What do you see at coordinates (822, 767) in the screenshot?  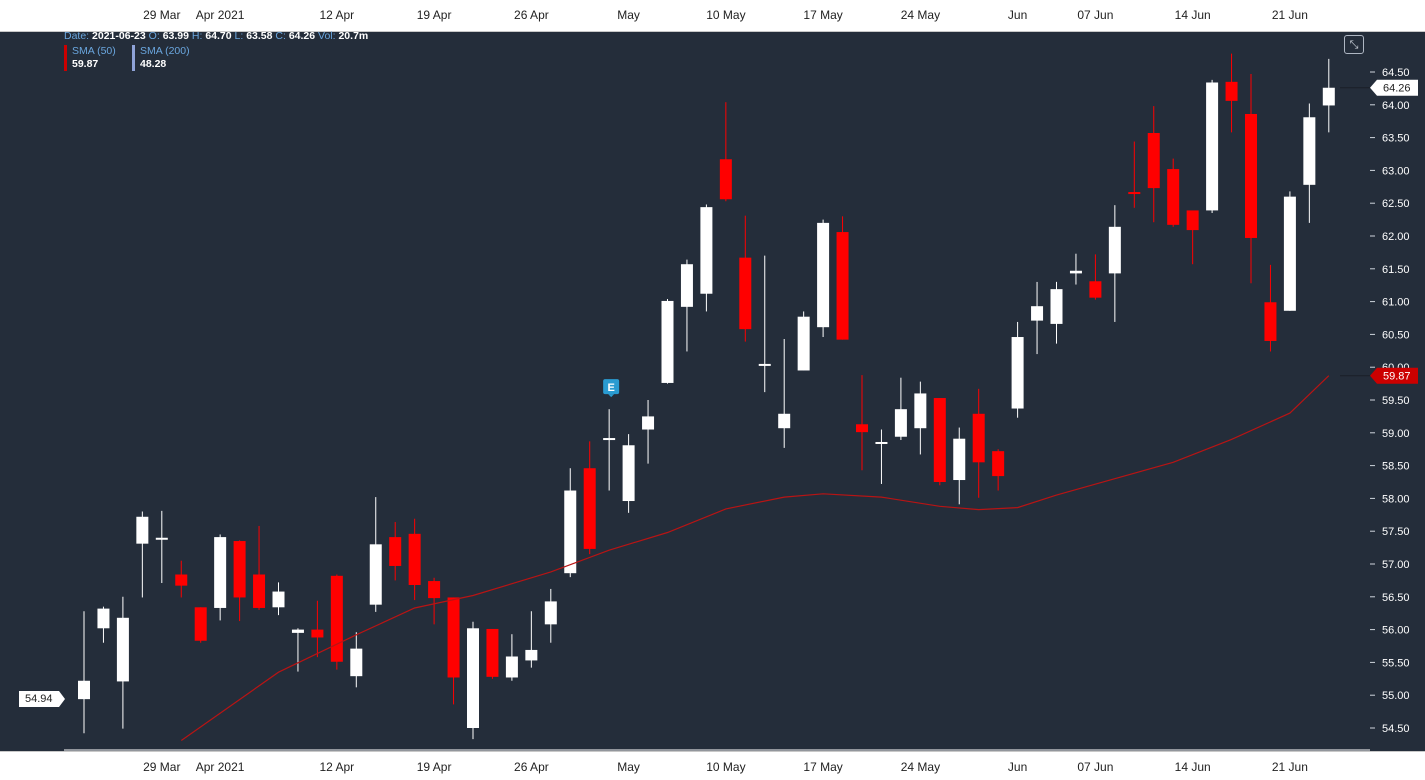 I see `x-tick-label: 17 May` at bounding box center [822, 767].